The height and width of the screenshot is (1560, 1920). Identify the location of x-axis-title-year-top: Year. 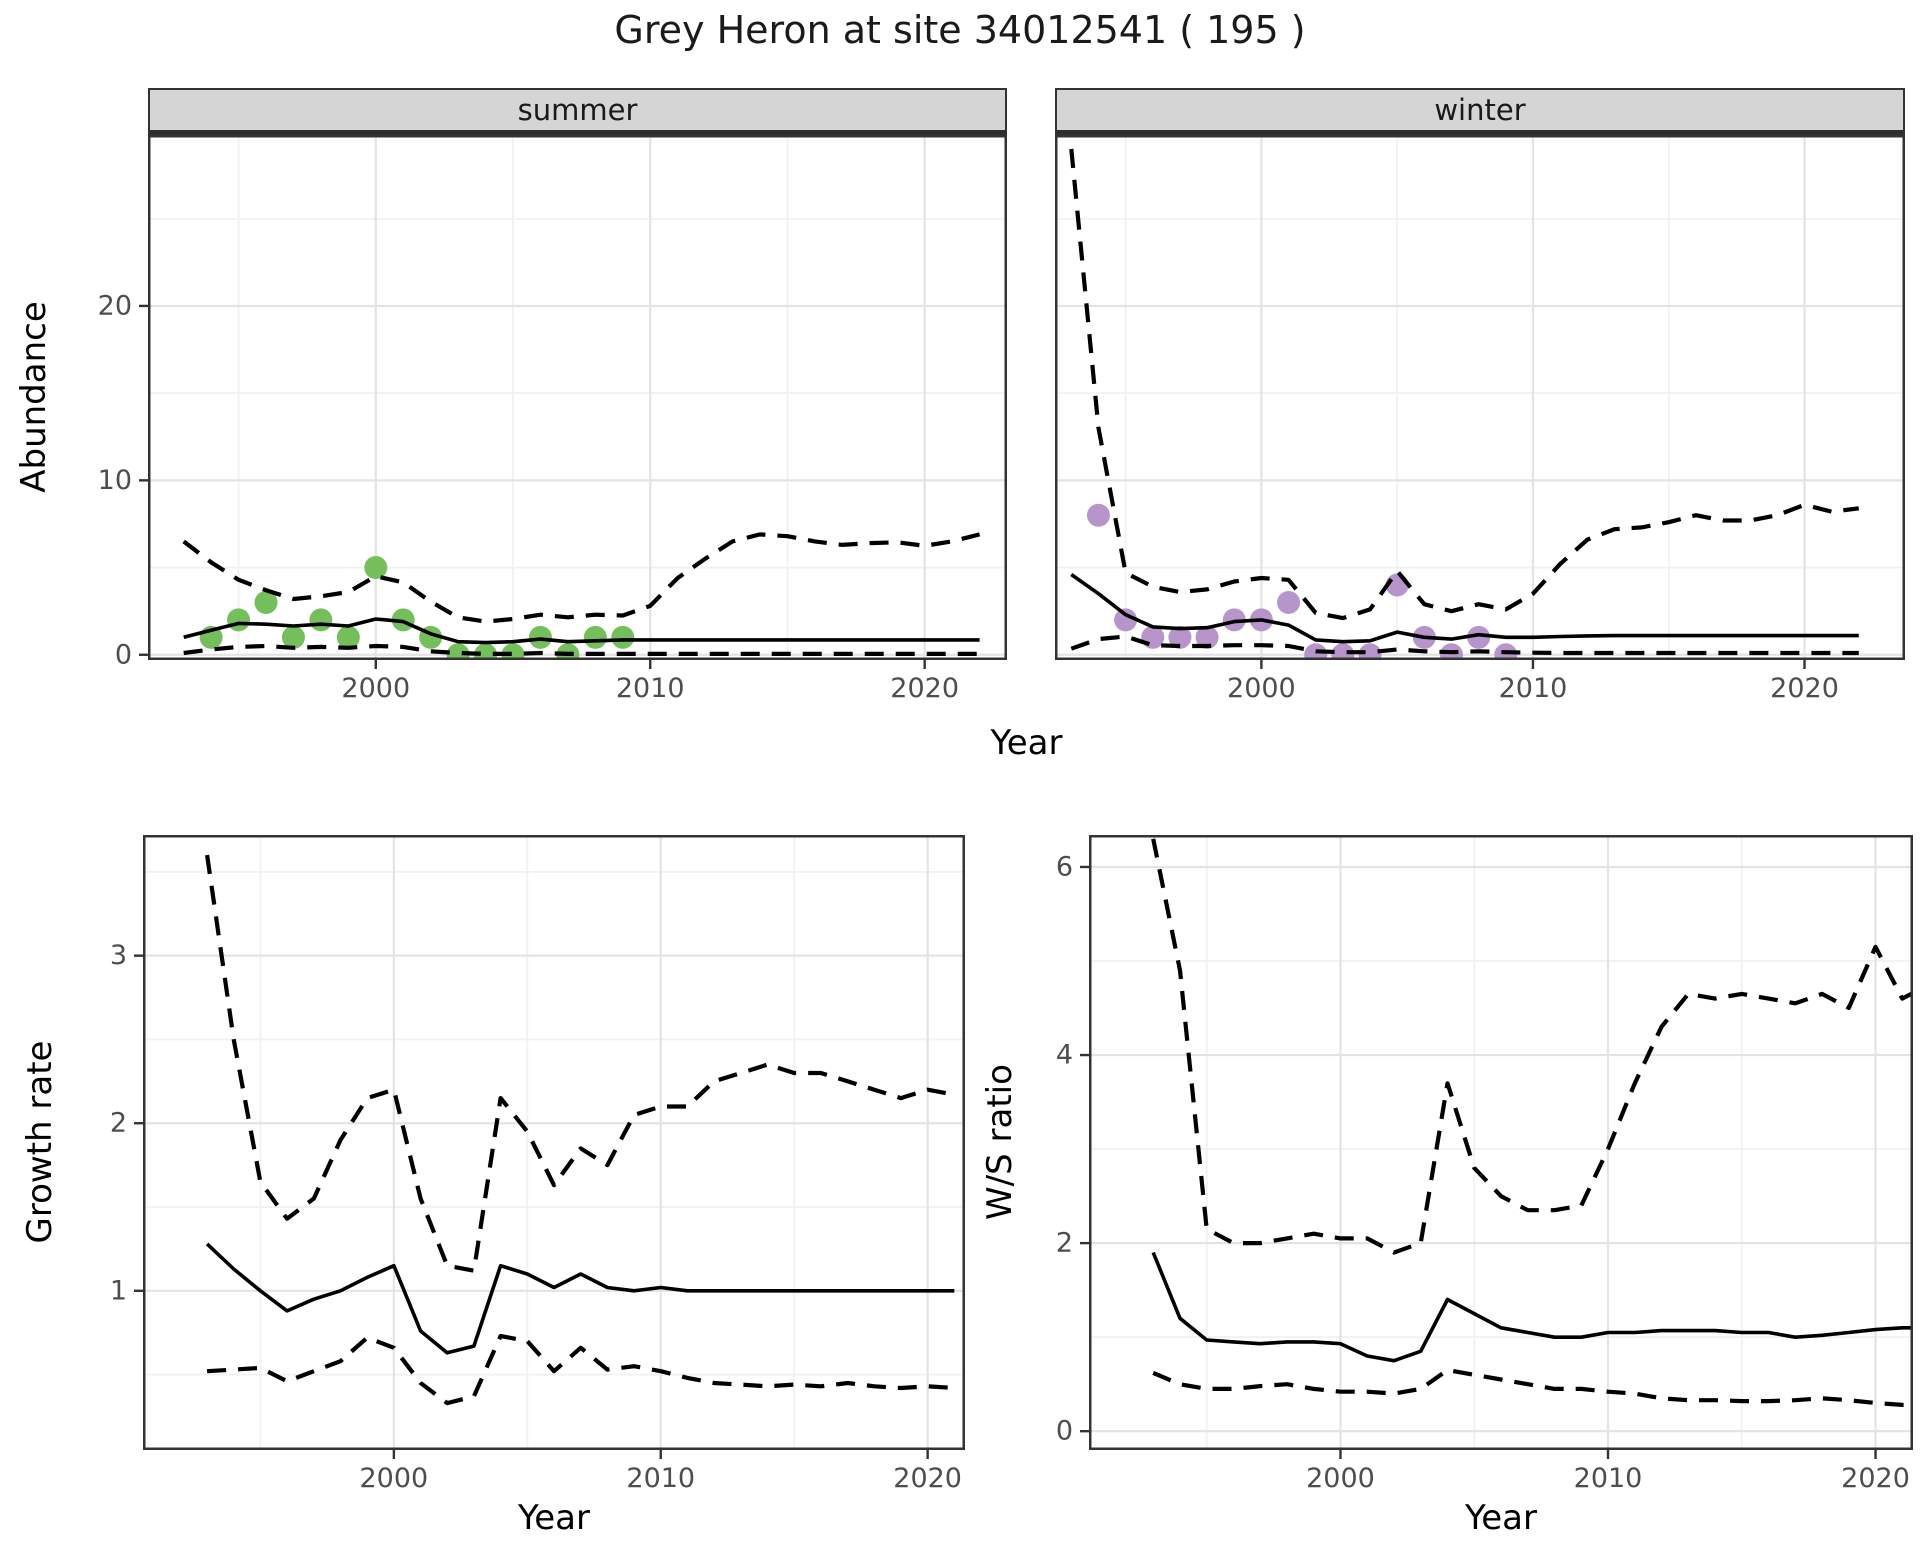
(1026, 743).